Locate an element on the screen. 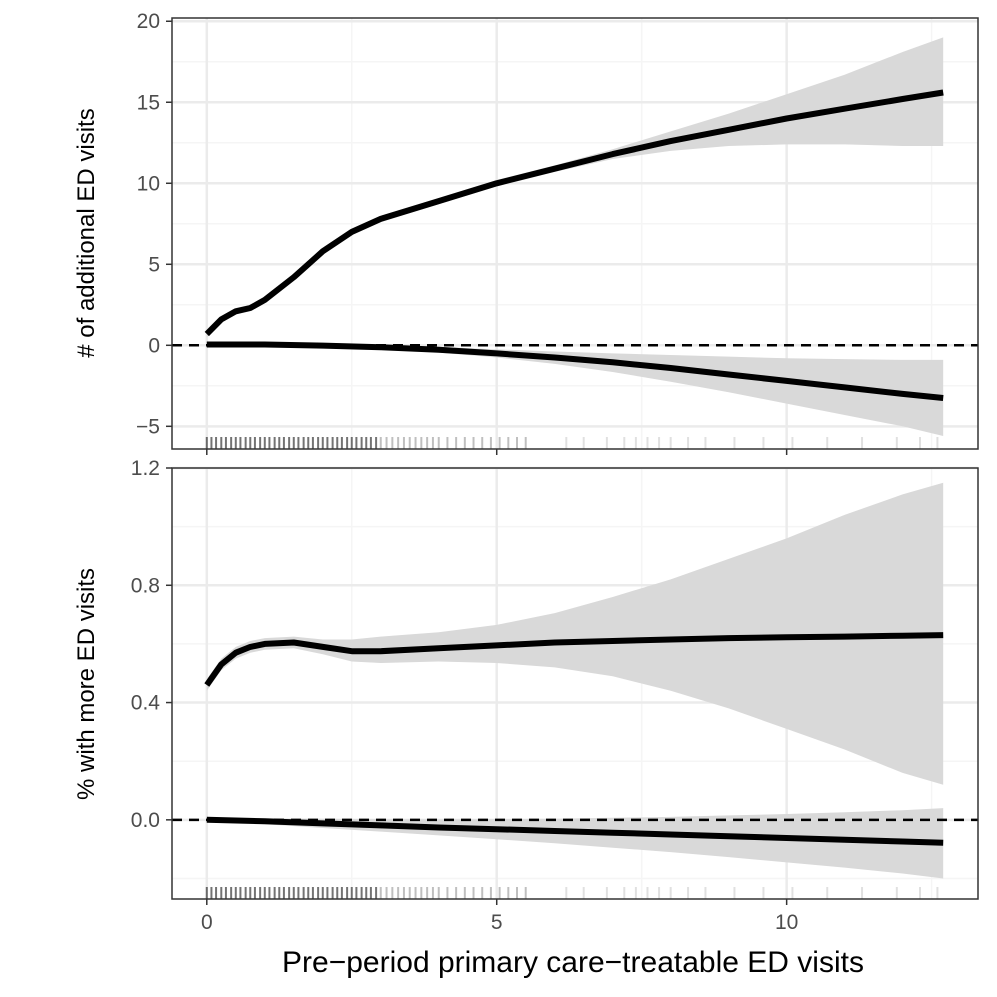 The width and height of the screenshot is (997, 997). y-tick-label-top: 0 is located at coordinates (154, 345).